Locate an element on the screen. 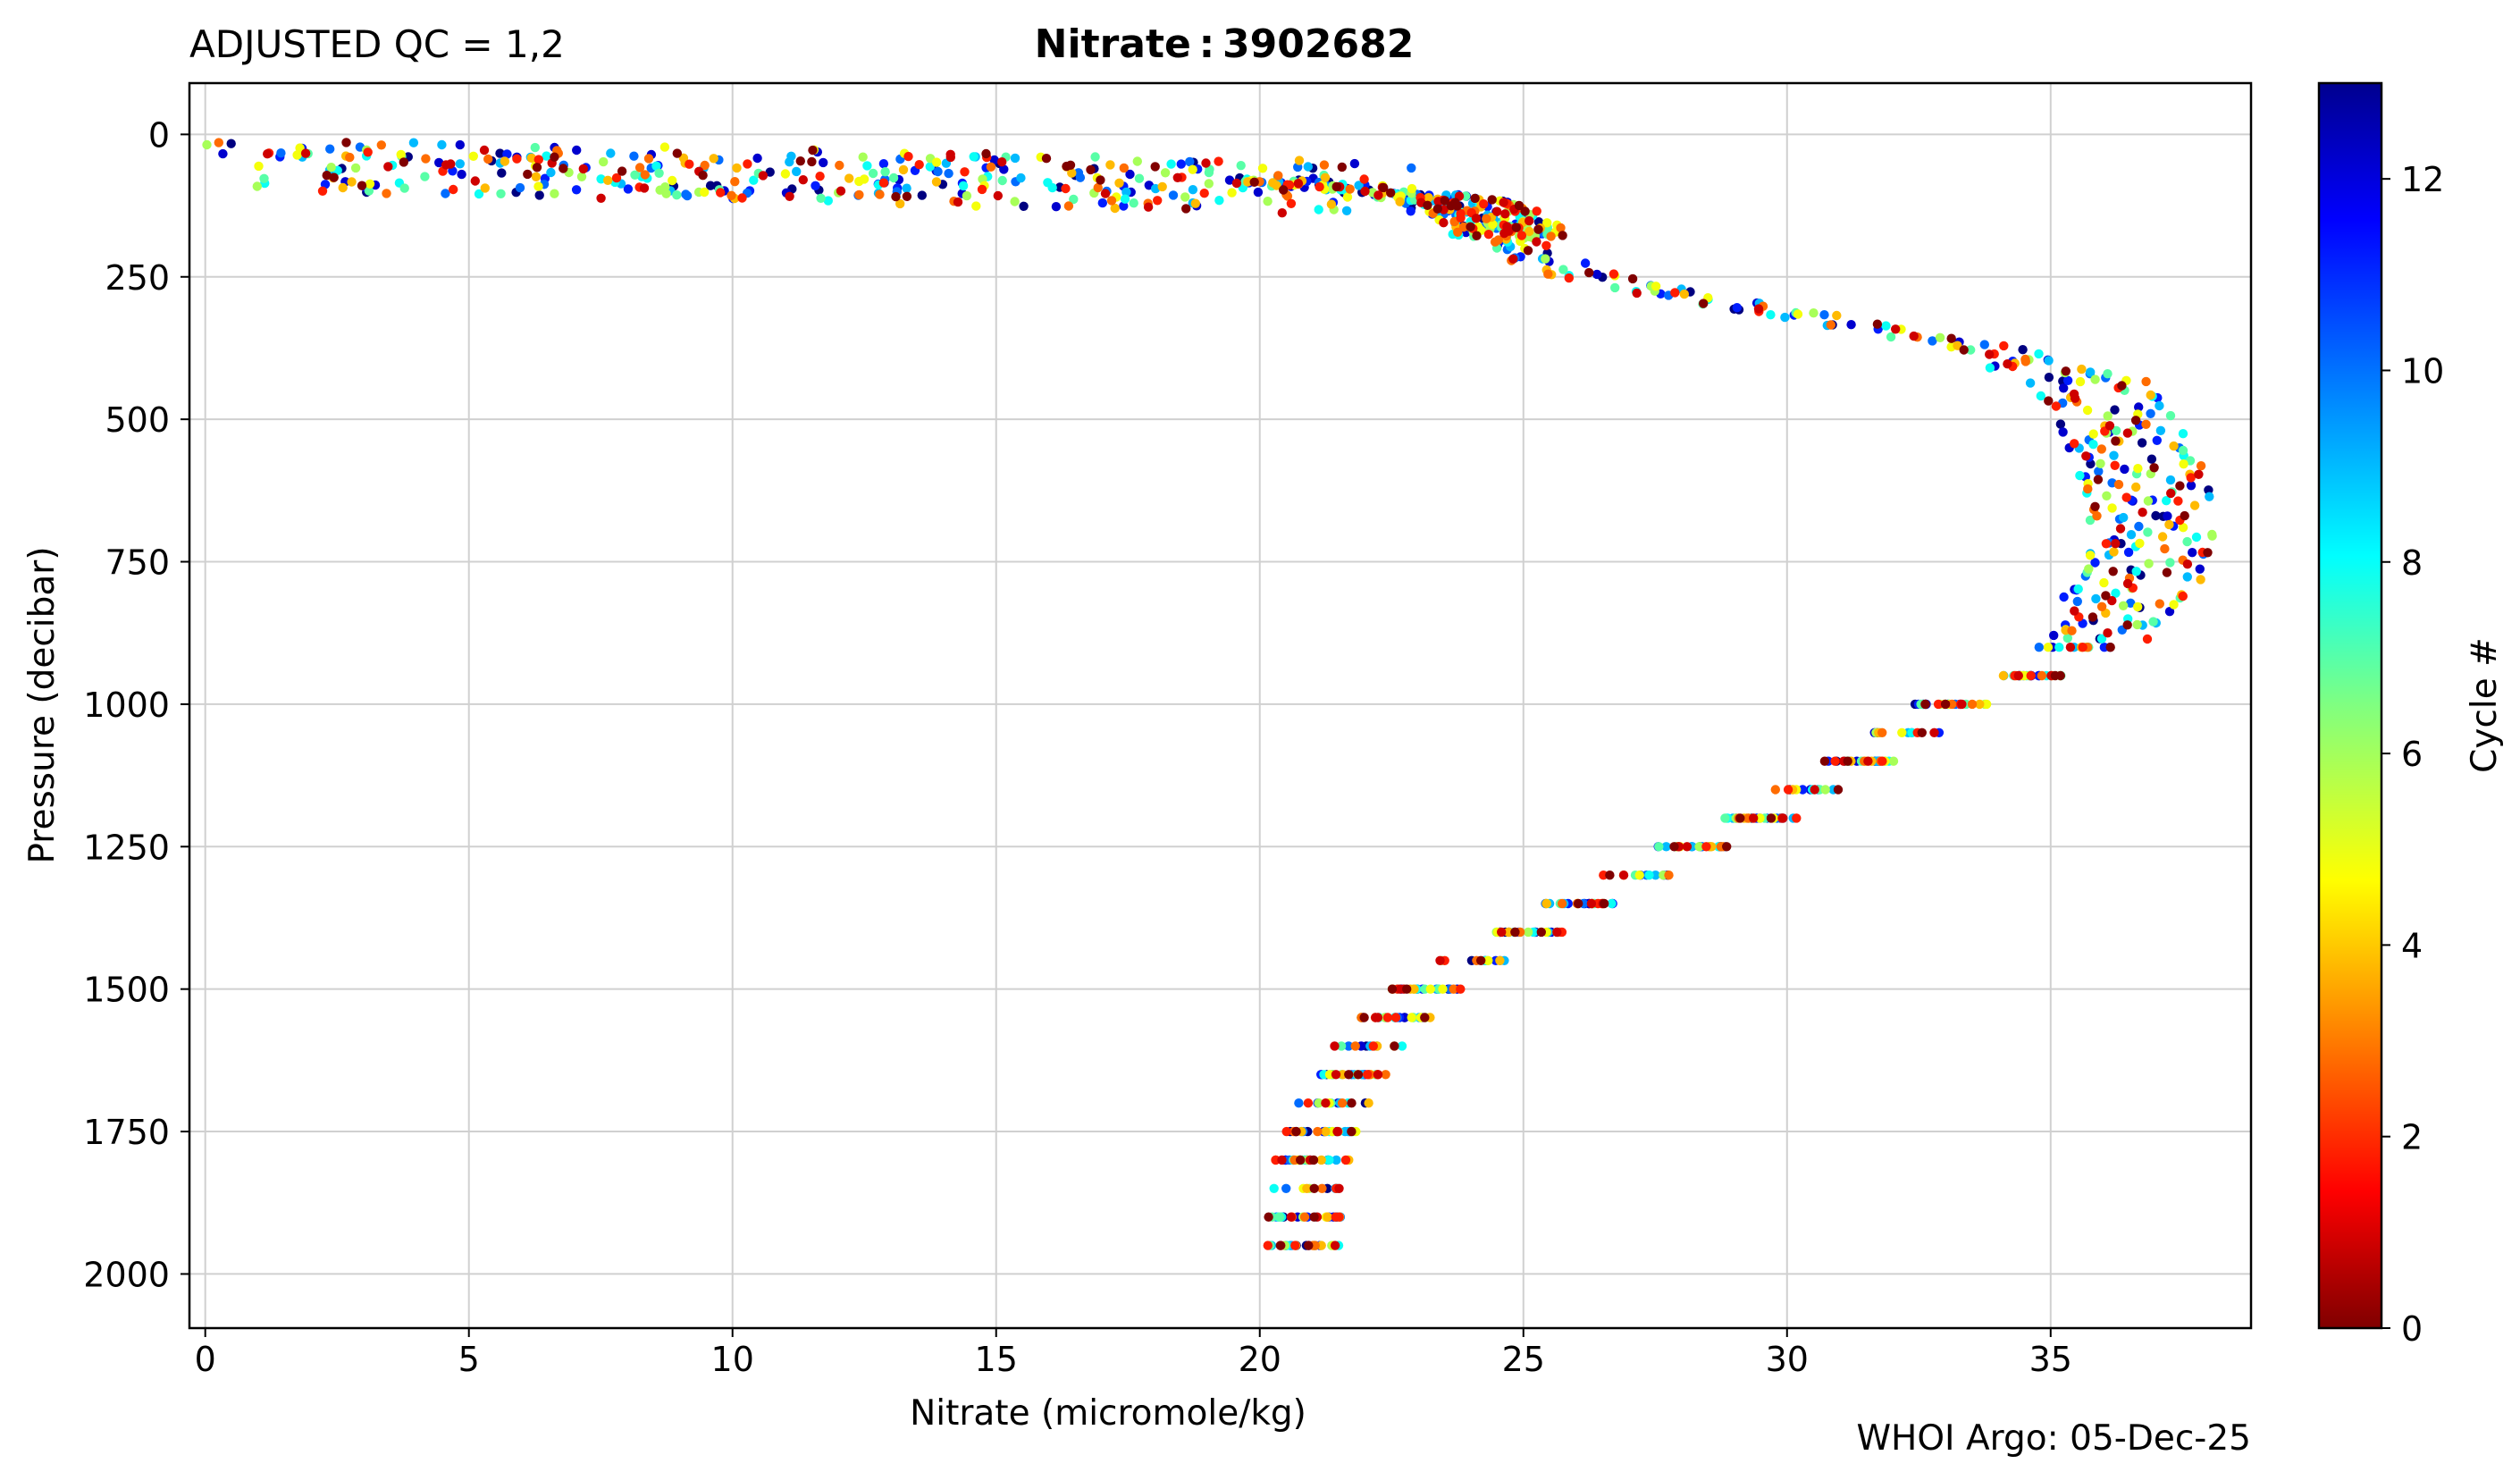 The height and width of the screenshot is (1472, 2520). y-tick-label: 500 is located at coordinates (137, 420).